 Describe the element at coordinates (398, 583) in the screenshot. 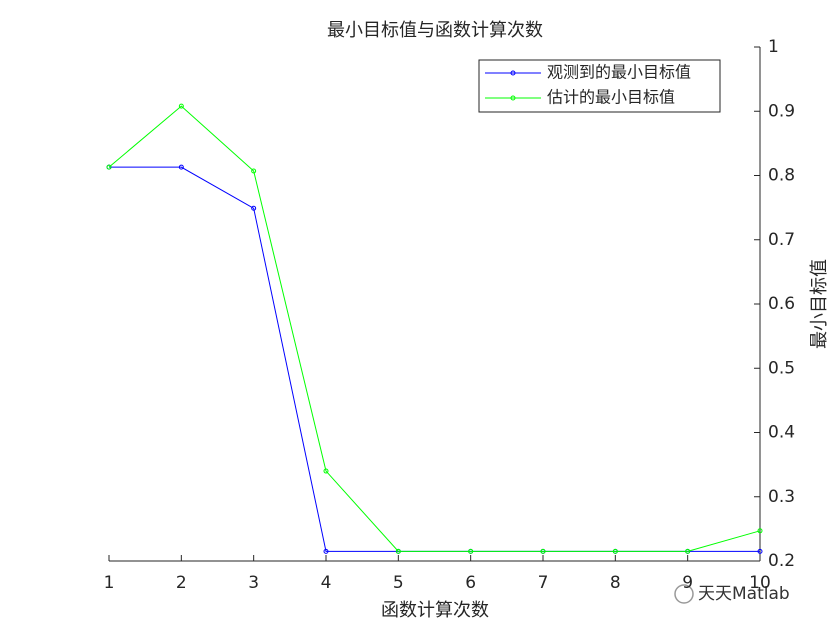

I see `x-tick-label: 5` at that location.